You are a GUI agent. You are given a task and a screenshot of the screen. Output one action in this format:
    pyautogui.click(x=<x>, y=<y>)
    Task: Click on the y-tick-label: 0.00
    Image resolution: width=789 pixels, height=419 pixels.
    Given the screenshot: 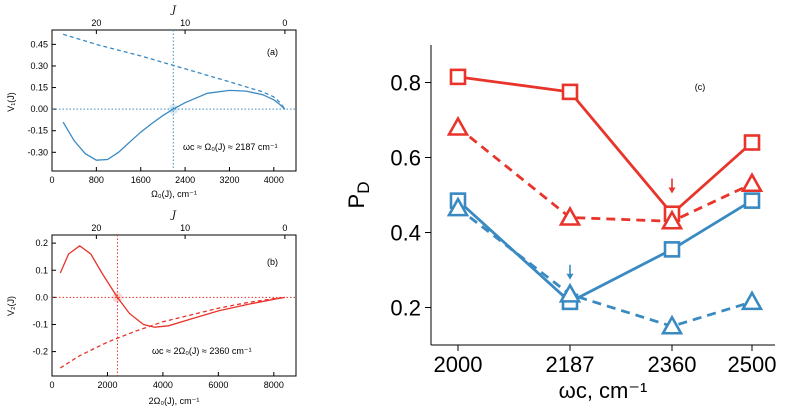 What is the action you would take?
    pyautogui.click(x=39, y=109)
    